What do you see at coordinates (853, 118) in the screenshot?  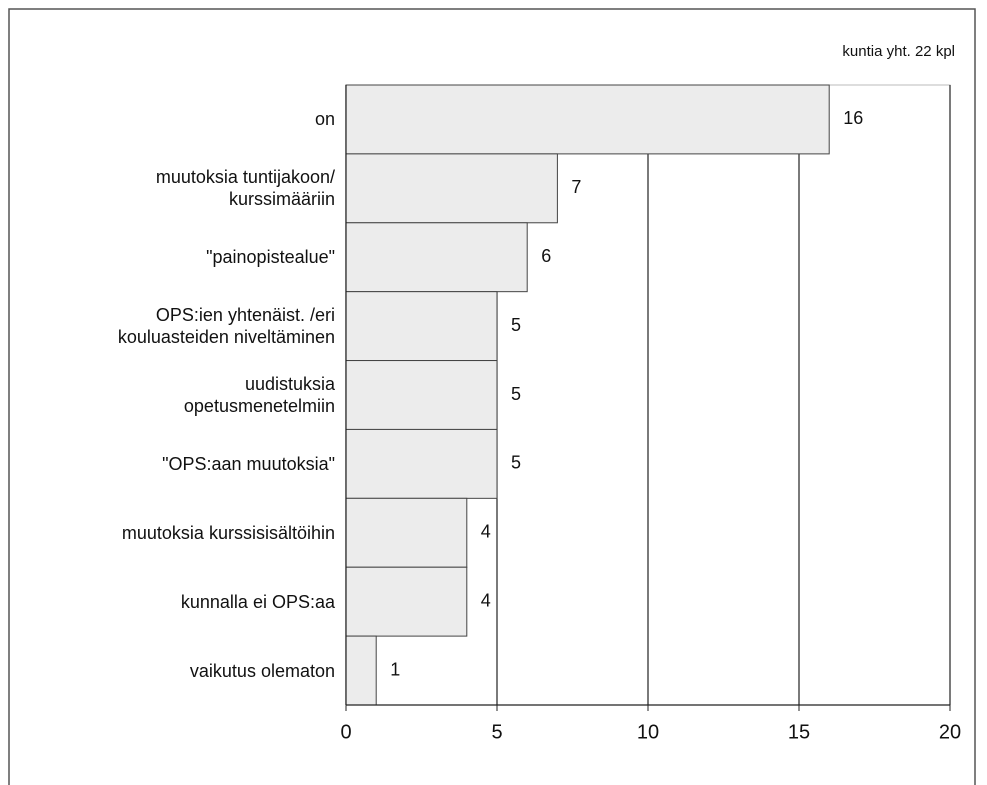 I see `value-label: 16` at bounding box center [853, 118].